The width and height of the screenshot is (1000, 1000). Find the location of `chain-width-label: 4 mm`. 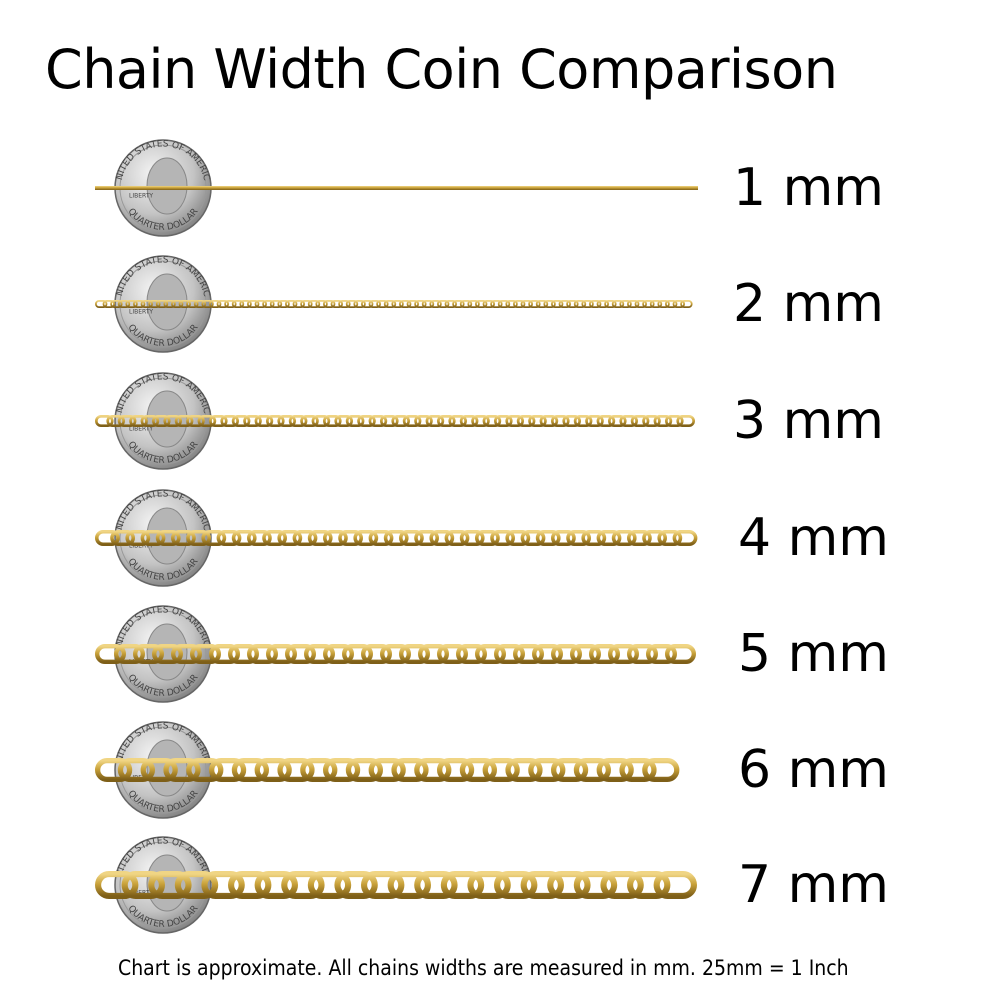

chain-width-label: 4 mm is located at coordinates (813, 538).